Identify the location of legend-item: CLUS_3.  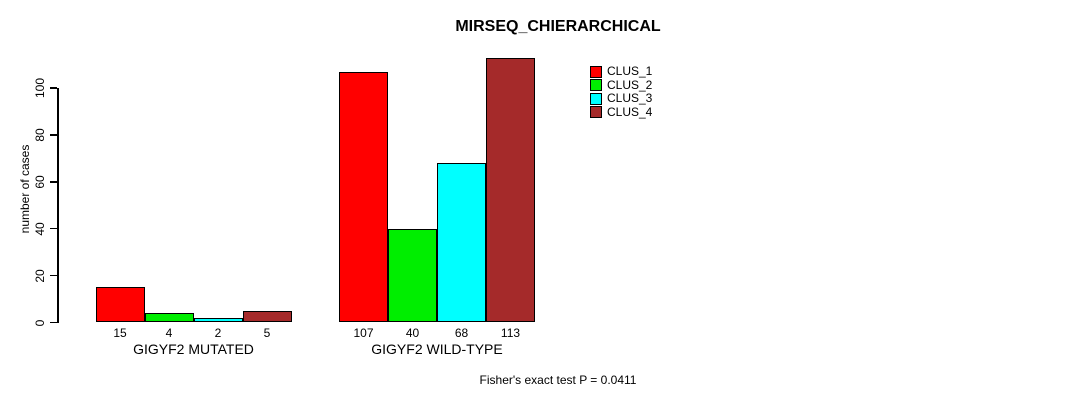
(621, 99).